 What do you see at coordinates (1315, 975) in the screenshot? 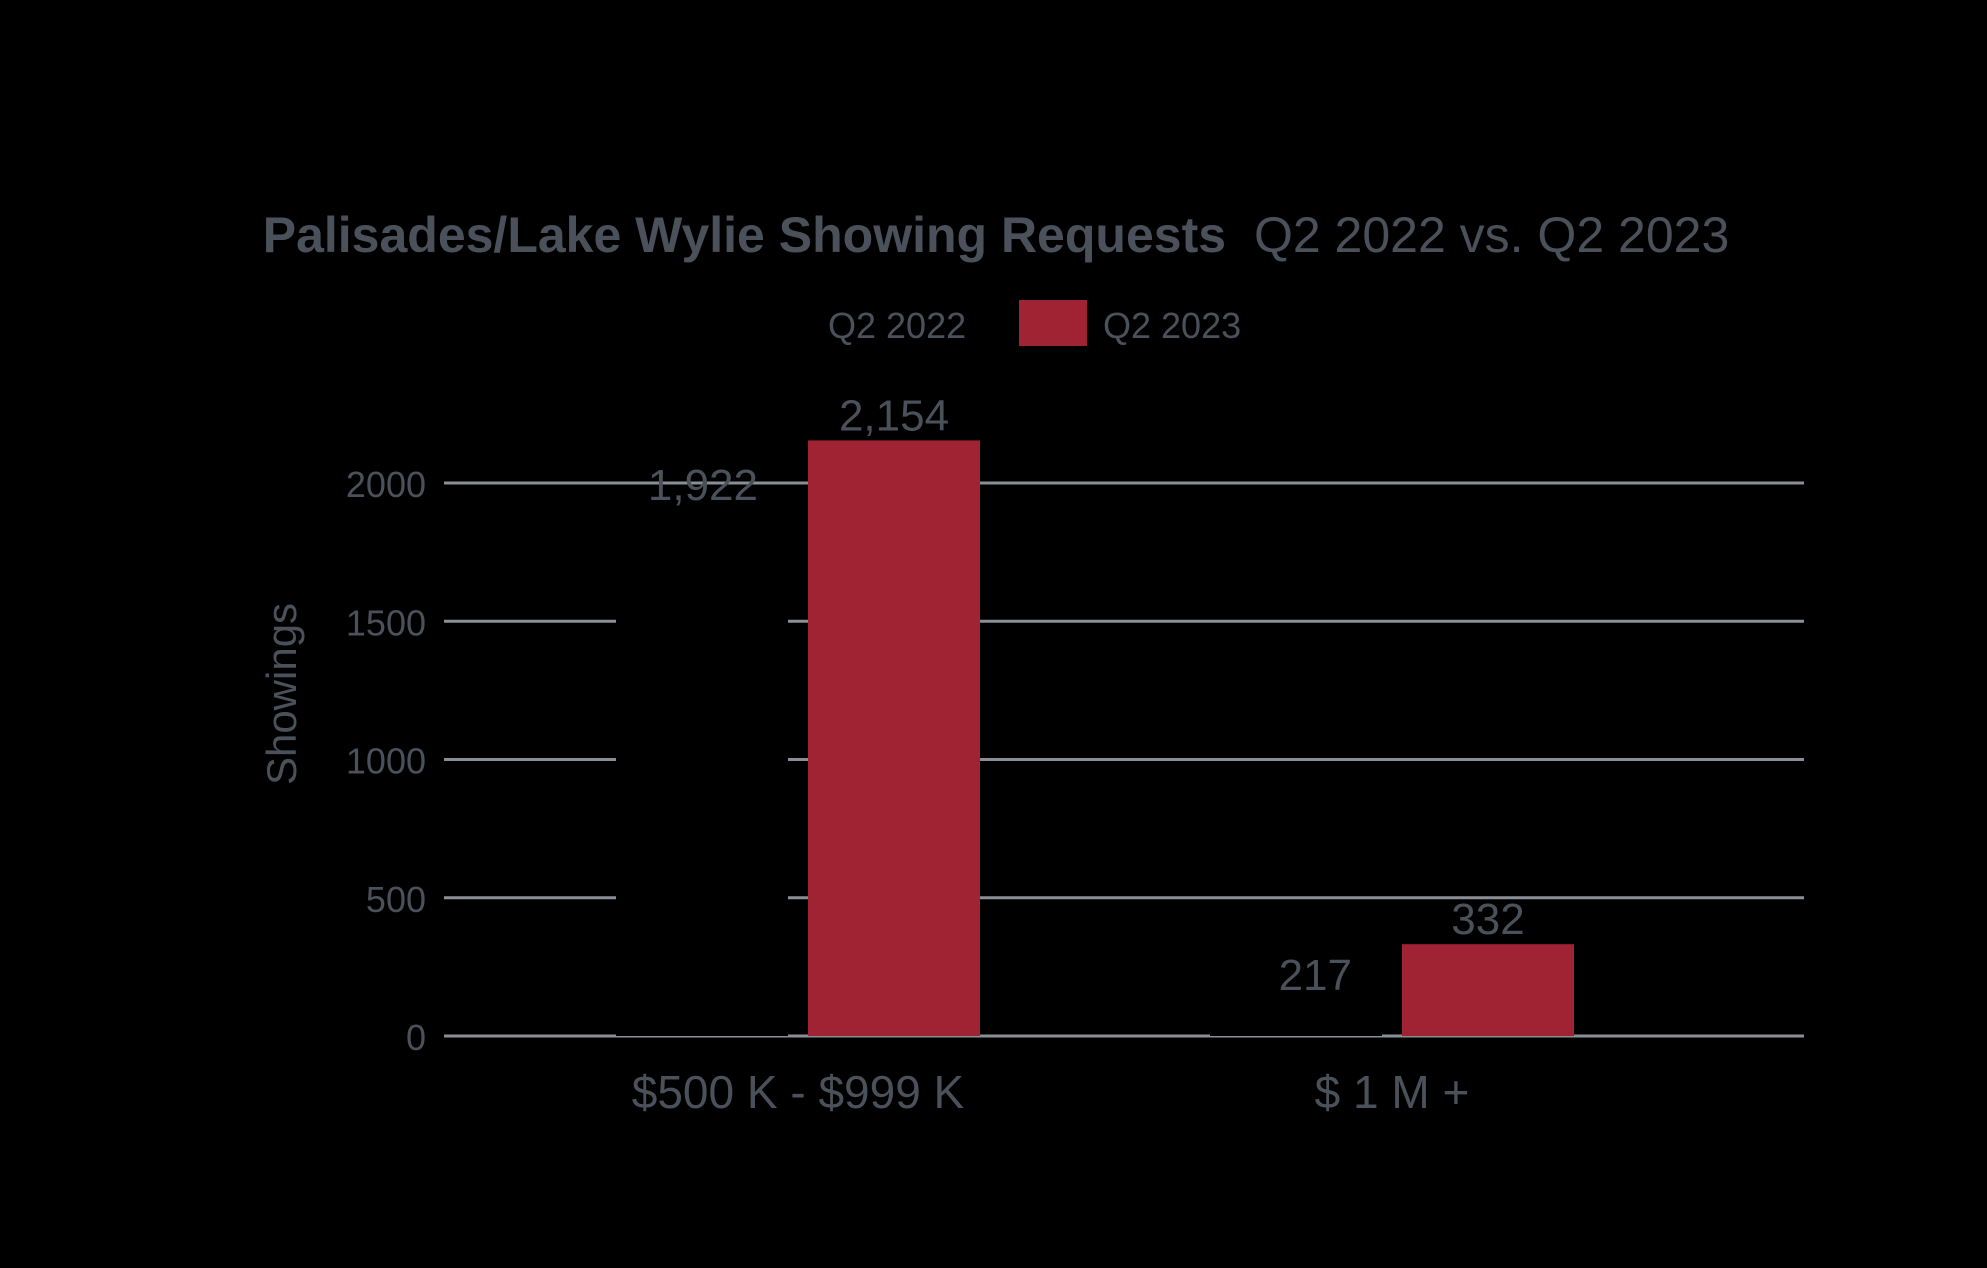
I see `data-label: 217` at bounding box center [1315, 975].